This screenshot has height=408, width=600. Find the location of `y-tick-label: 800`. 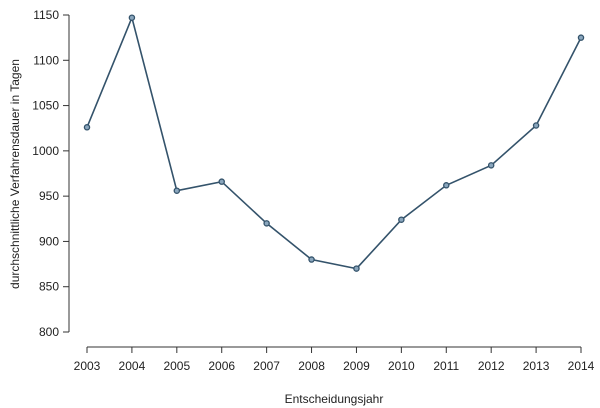

y-tick-label: 800 is located at coordinates (49, 332).